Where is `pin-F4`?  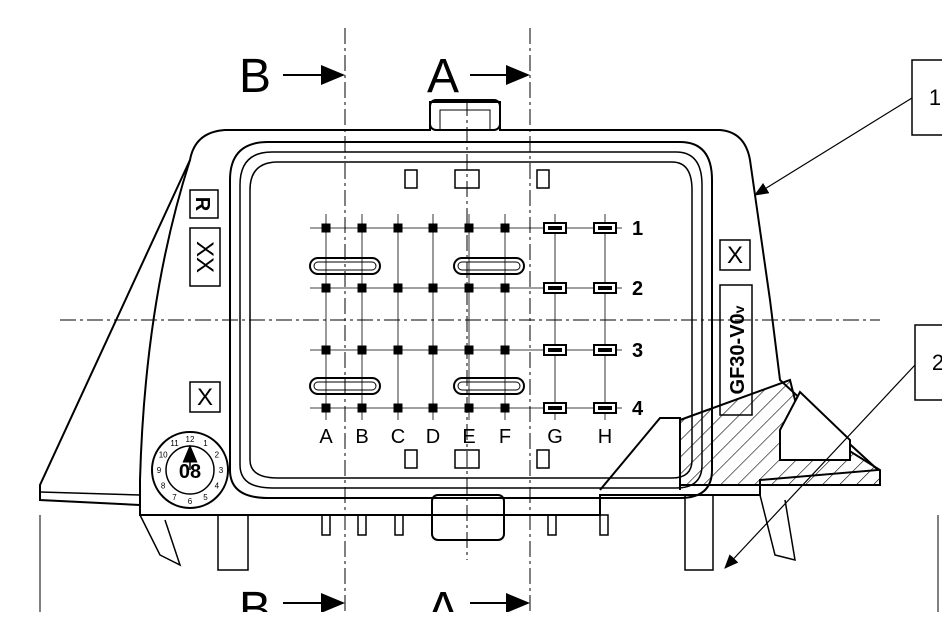
pin-F4 is located at coordinates (505, 408).